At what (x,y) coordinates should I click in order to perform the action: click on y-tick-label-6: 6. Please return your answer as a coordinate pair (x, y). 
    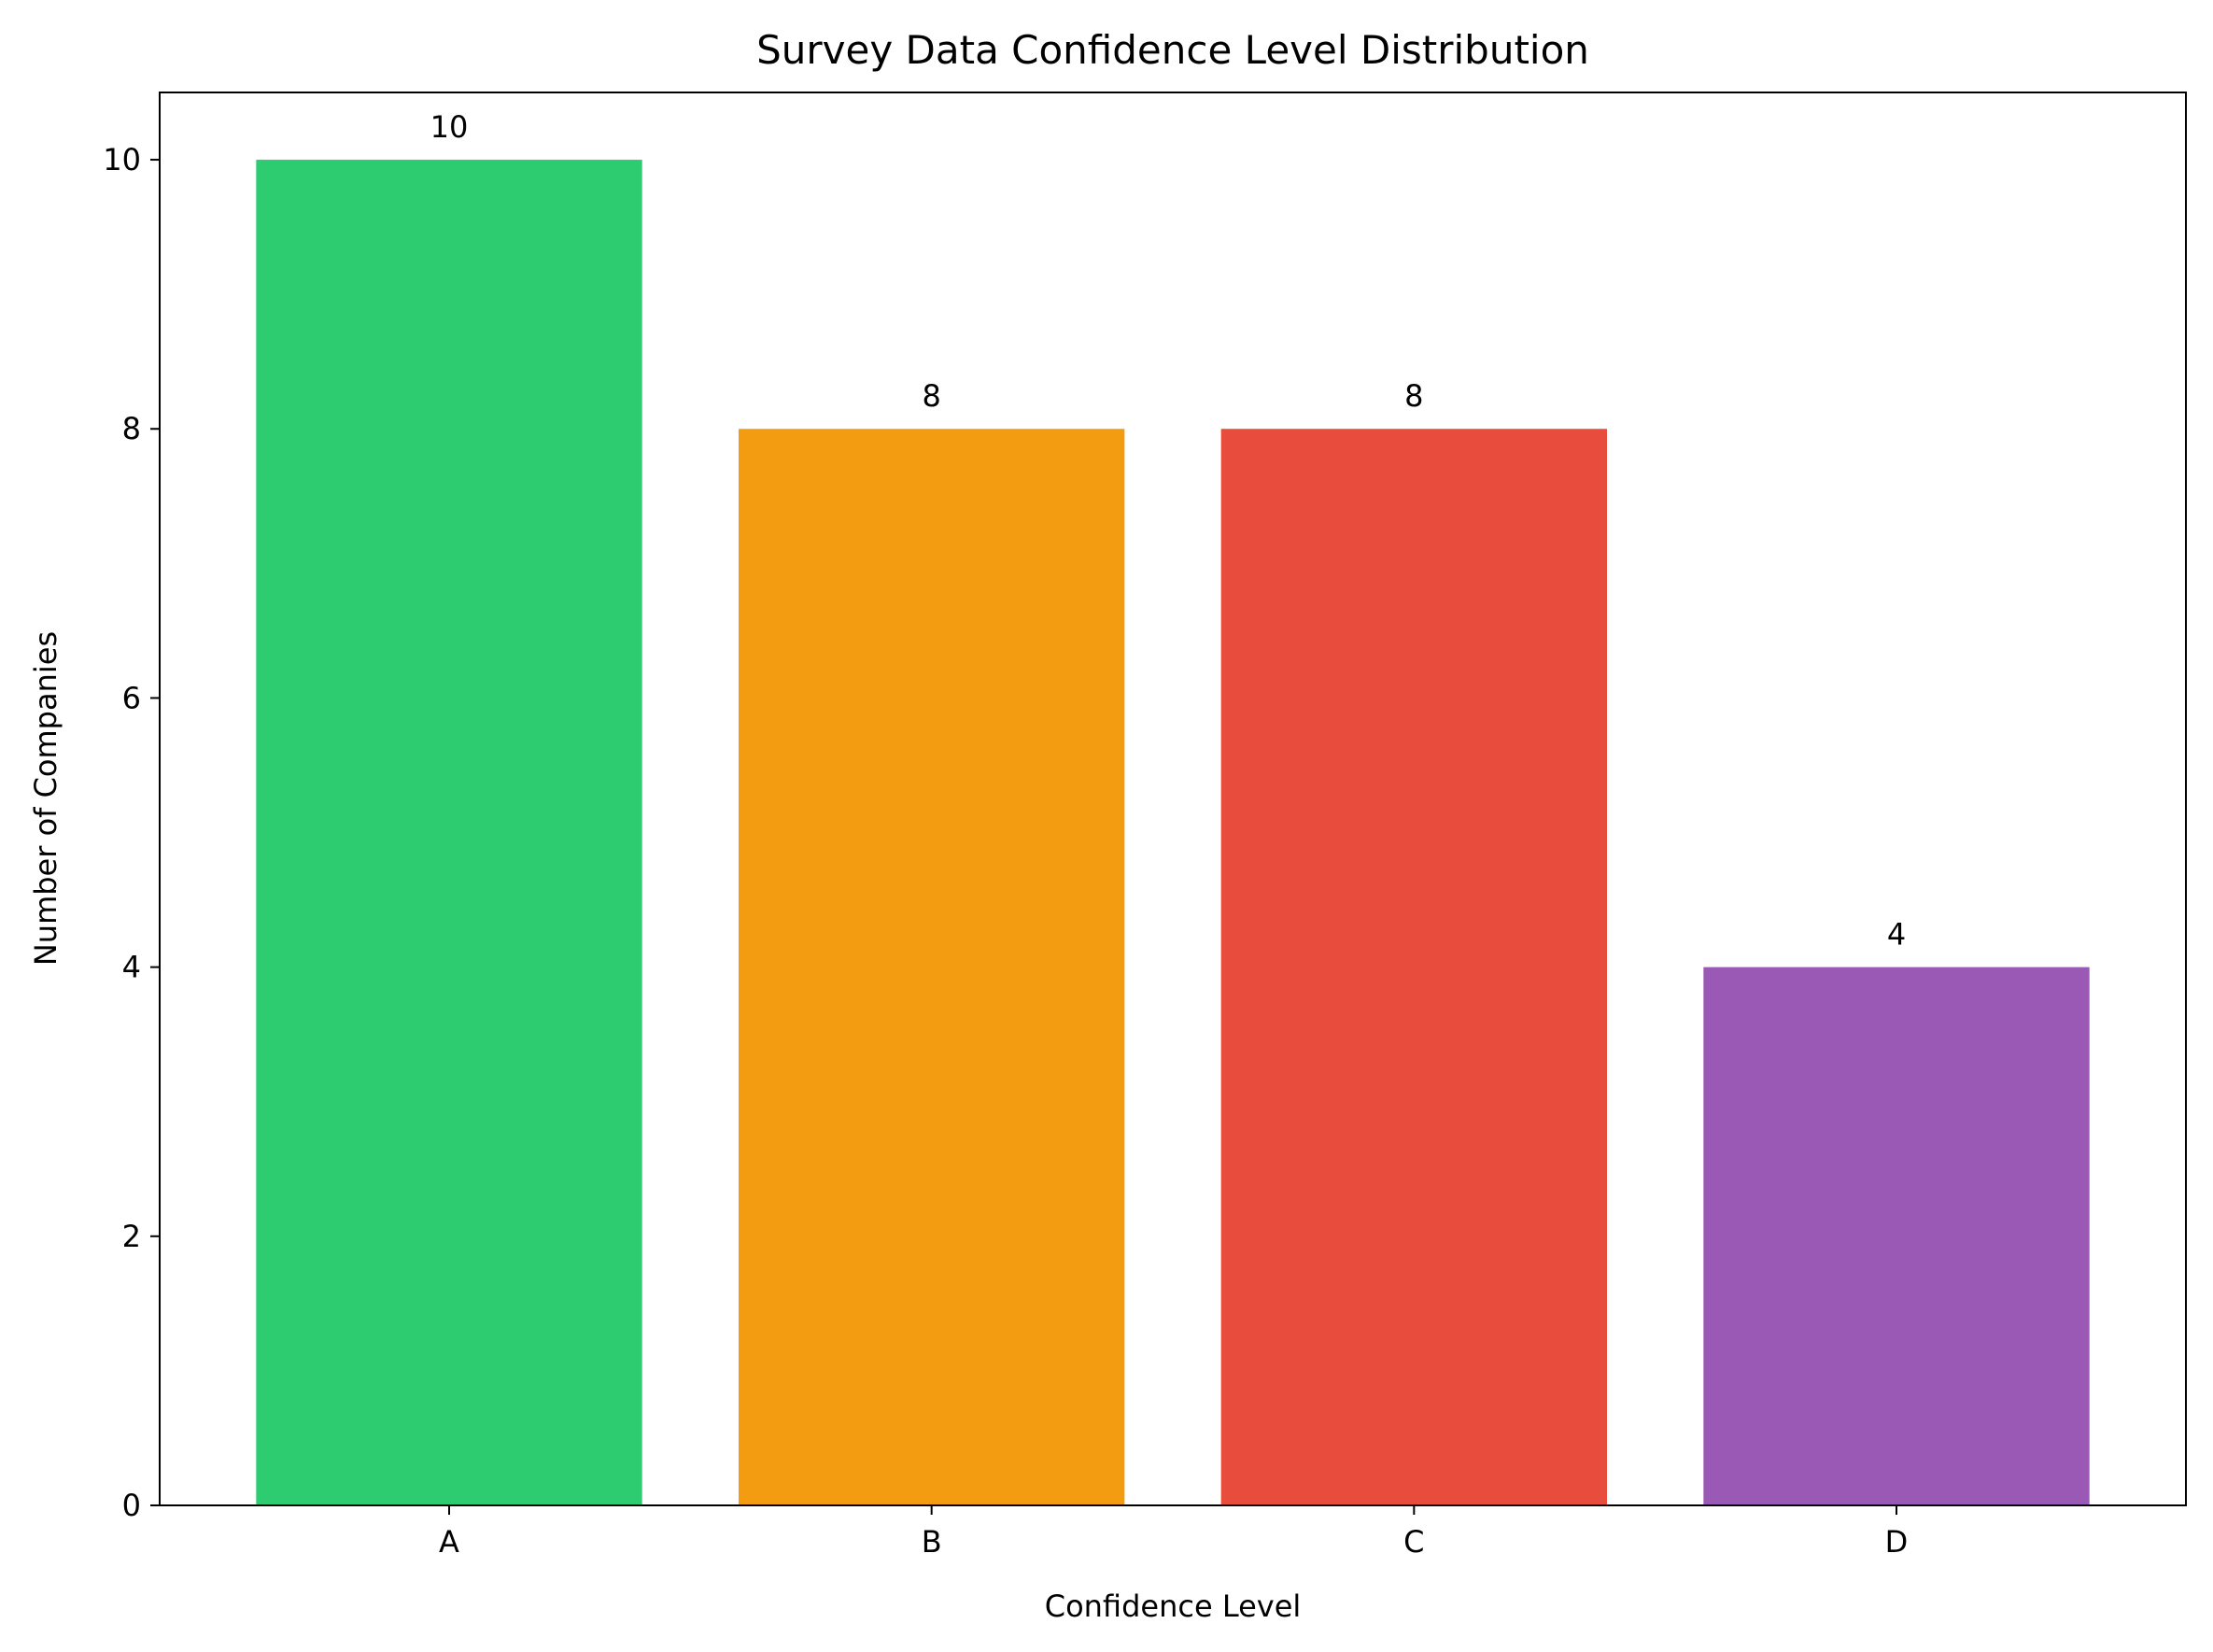
    Looking at the image, I should click on (132, 697).